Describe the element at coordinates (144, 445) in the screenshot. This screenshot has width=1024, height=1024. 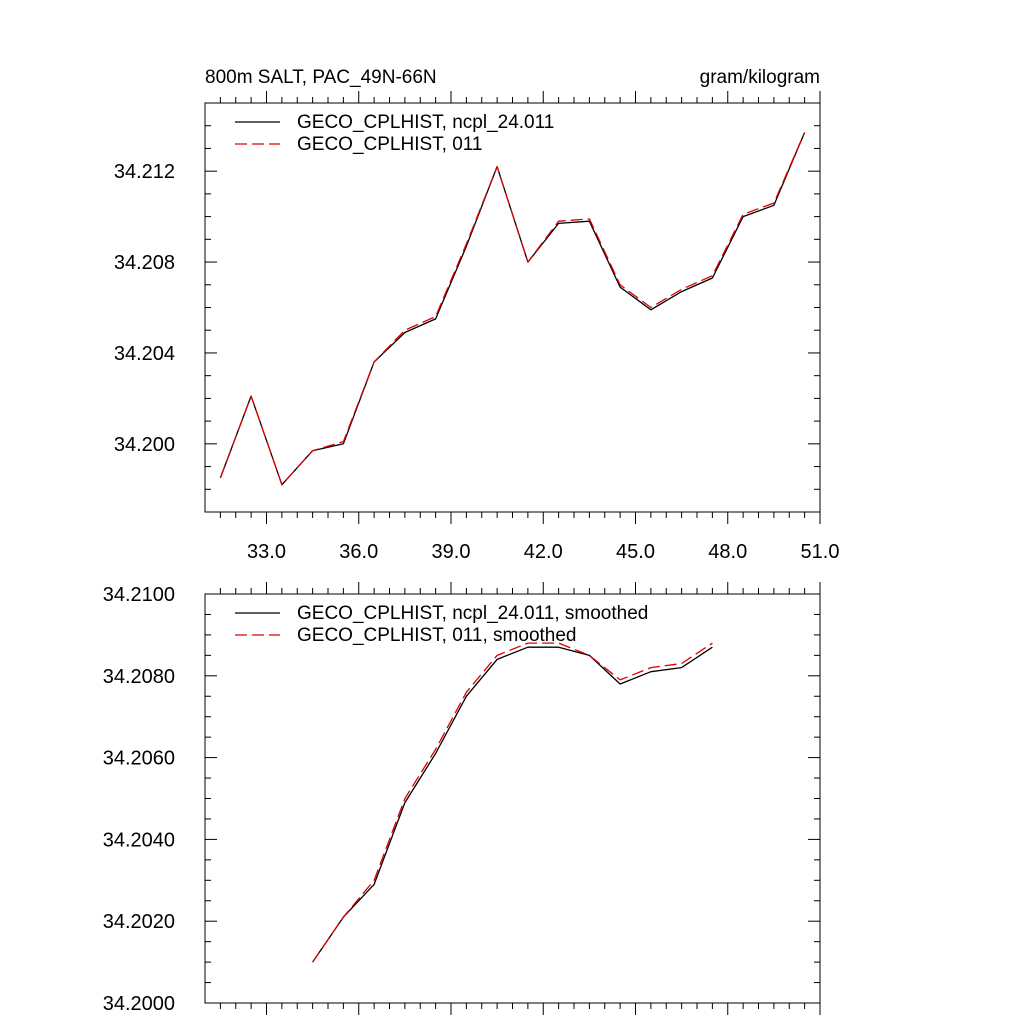
I see `panel1-y-tick-label: 34.200` at that location.